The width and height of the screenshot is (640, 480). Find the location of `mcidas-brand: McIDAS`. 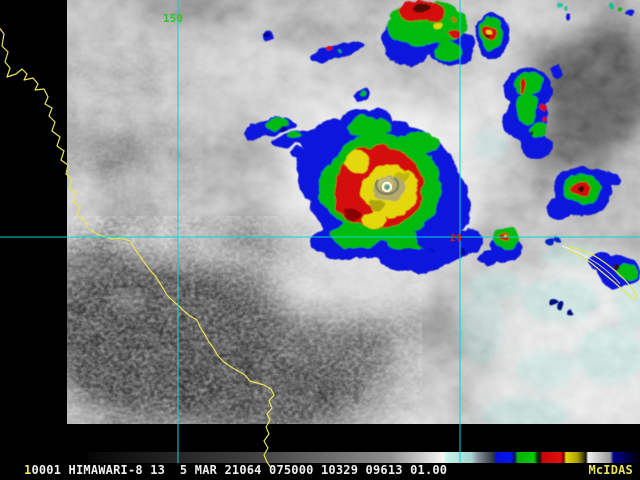

mcidas-brand: McIDAS is located at coordinates (610, 469).